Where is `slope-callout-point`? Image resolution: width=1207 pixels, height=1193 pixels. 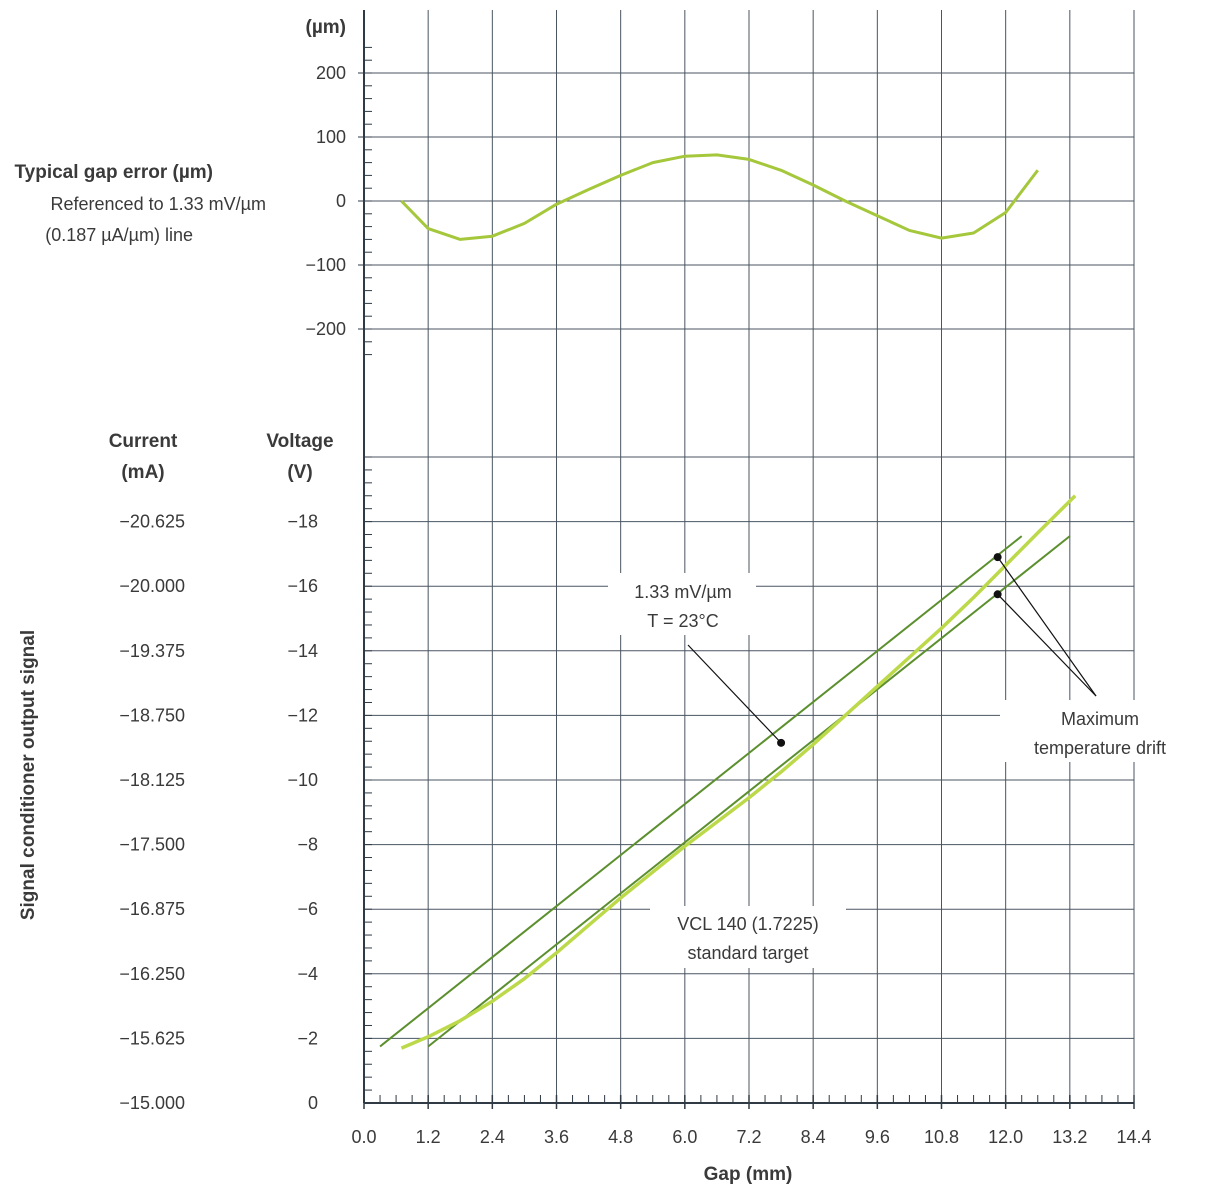
slope-callout-point is located at coordinates (781, 742).